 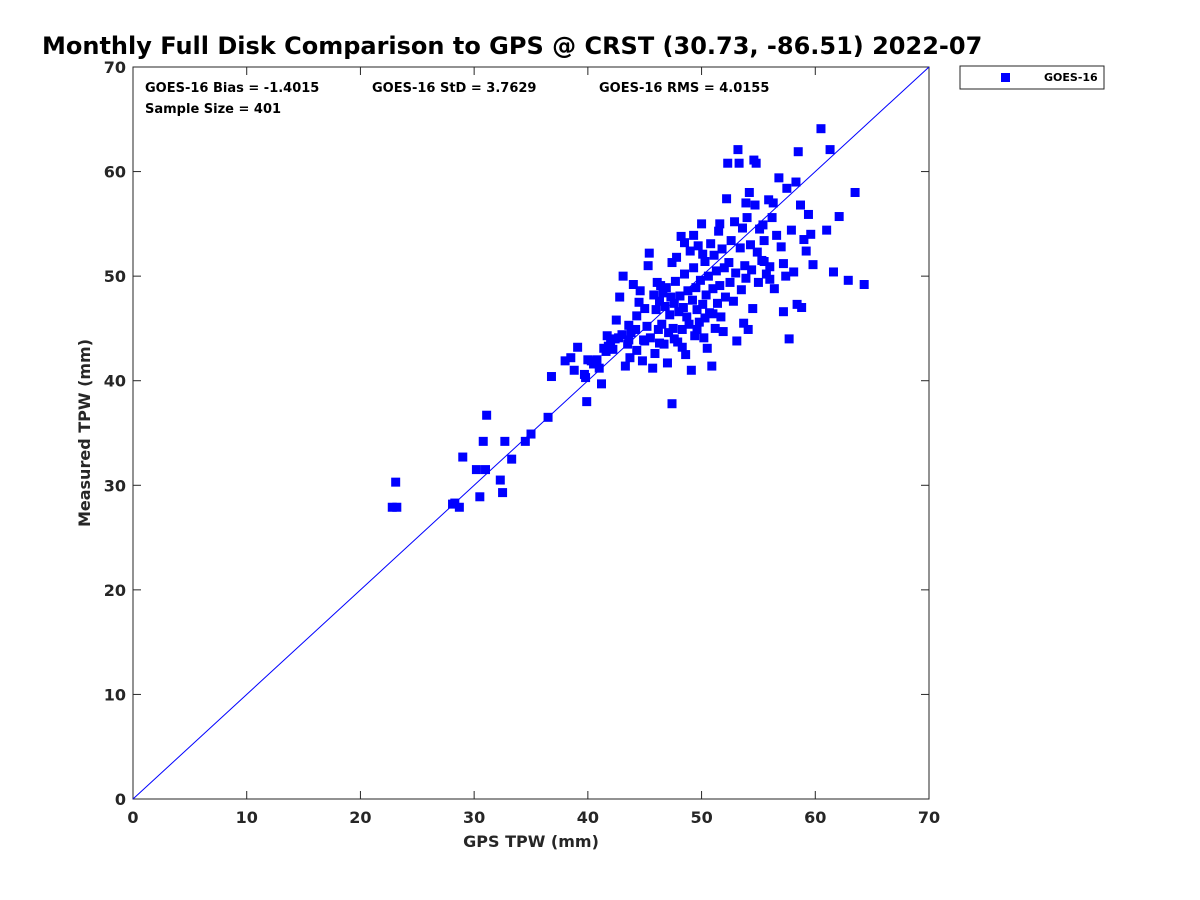 I want to click on x-tick-label: 0, so click(x=132, y=817).